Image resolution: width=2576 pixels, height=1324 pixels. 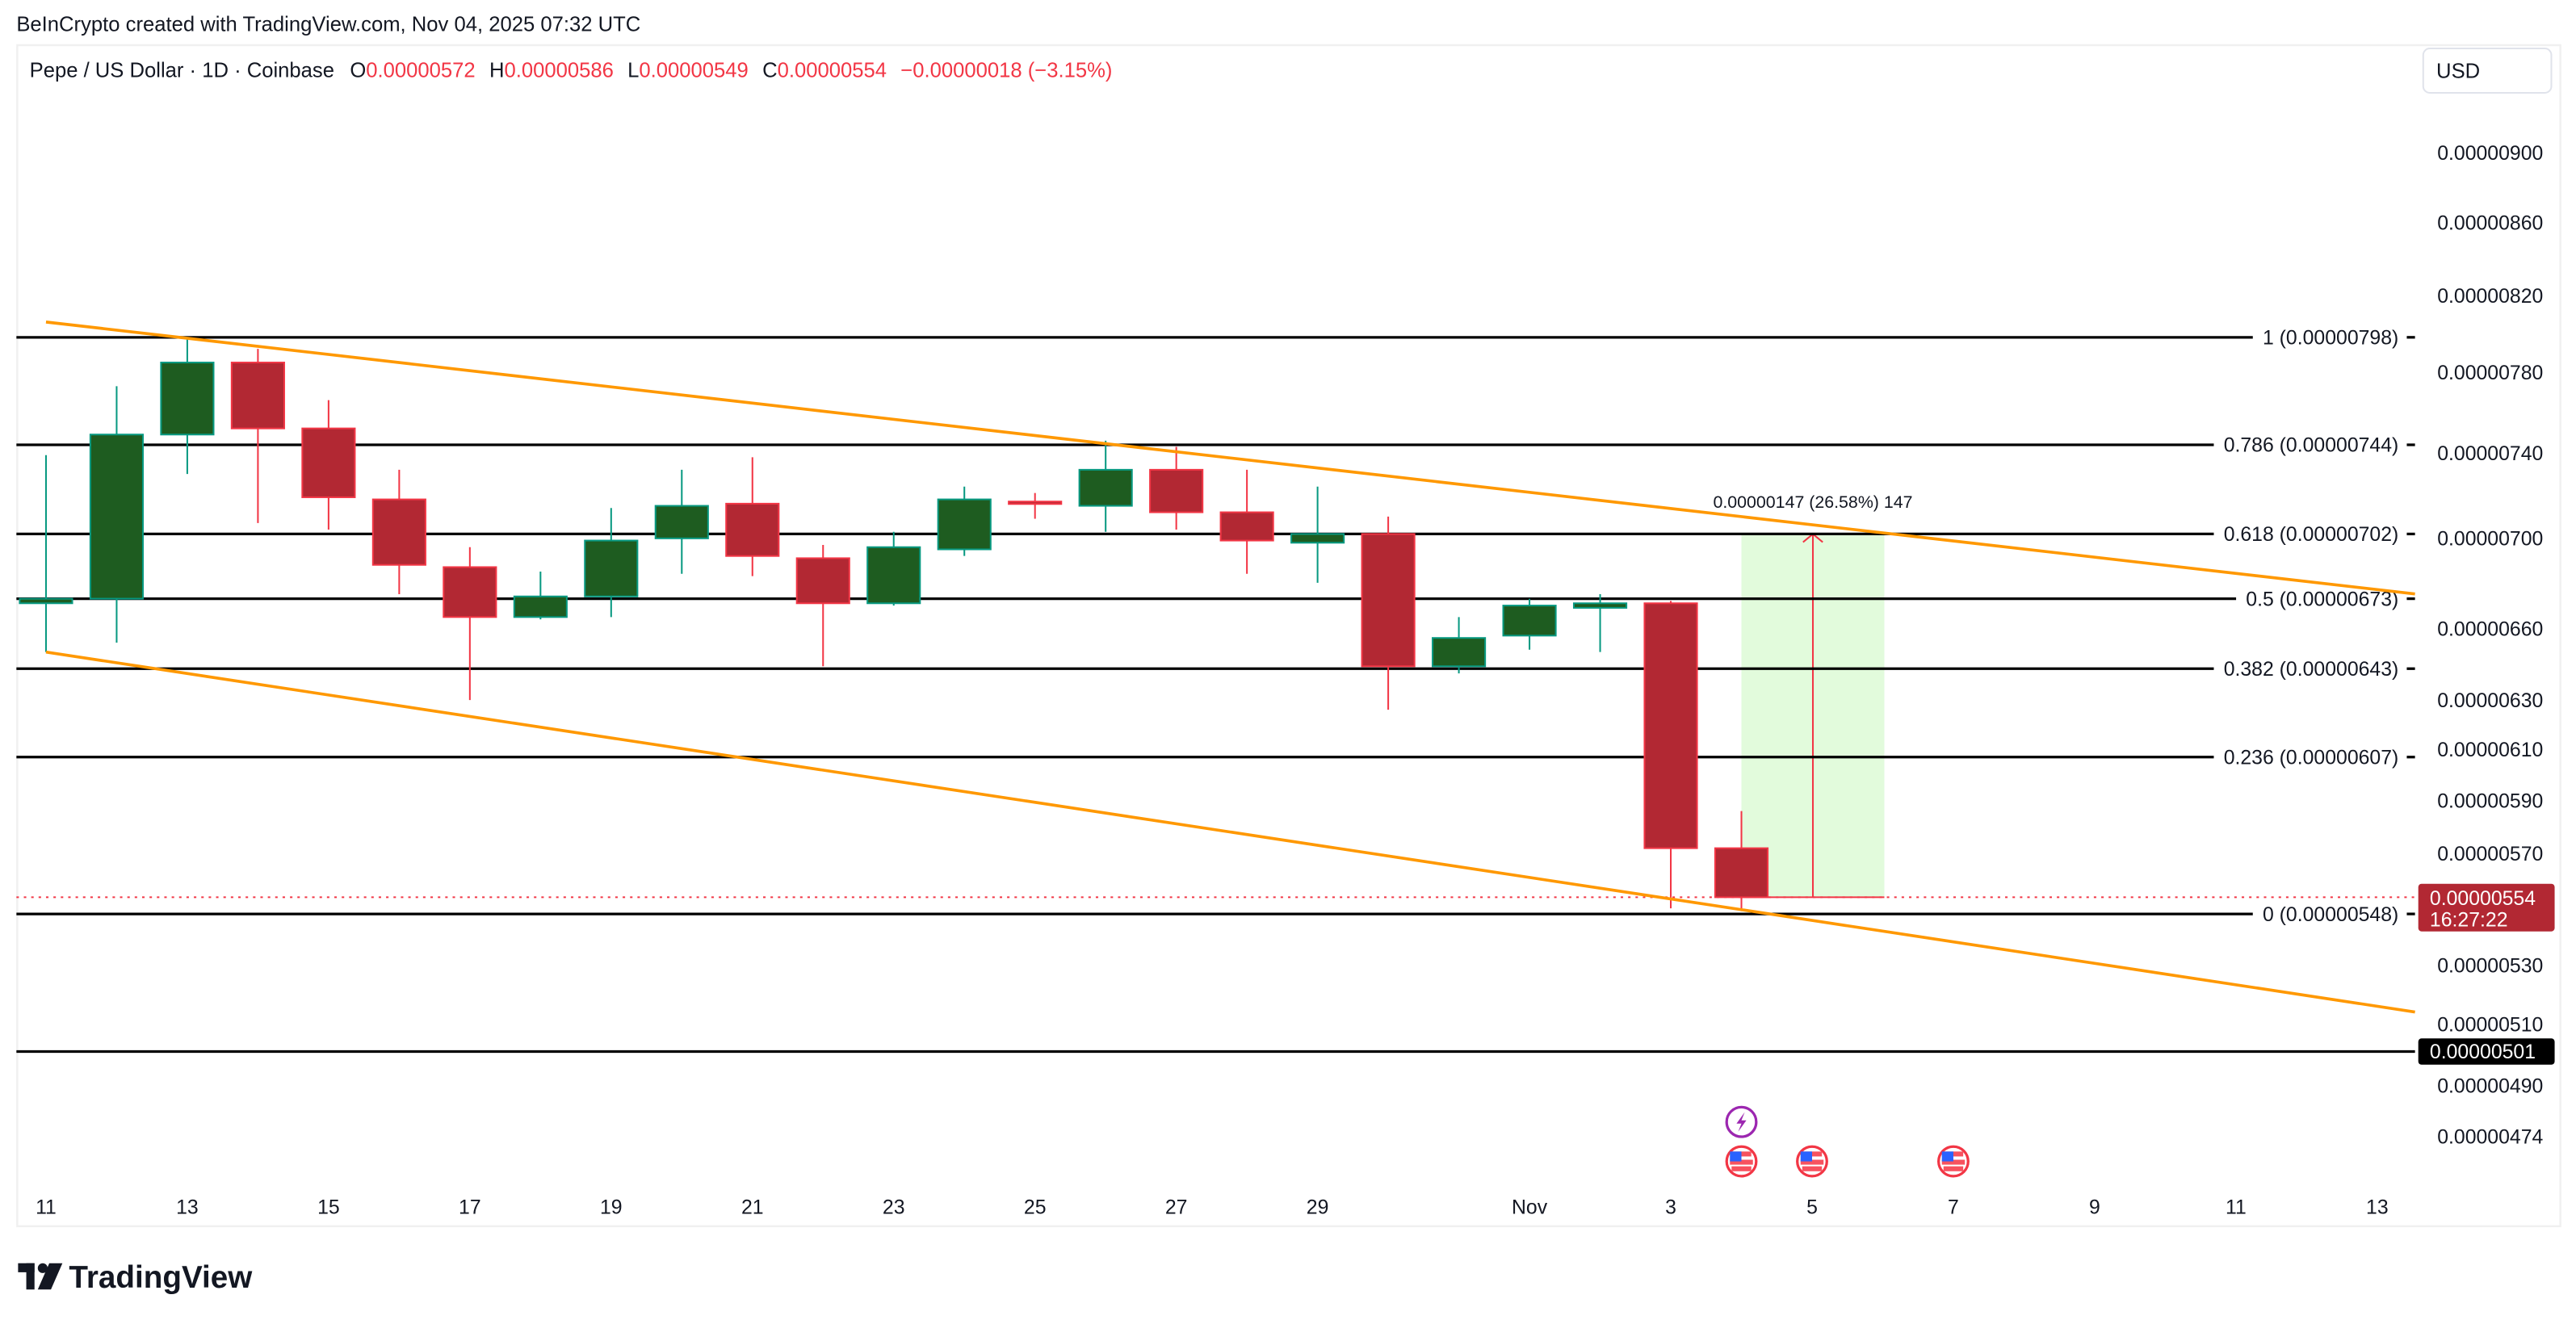 I want to click on time-axis-label: 23, so click(x=894, y=1208).